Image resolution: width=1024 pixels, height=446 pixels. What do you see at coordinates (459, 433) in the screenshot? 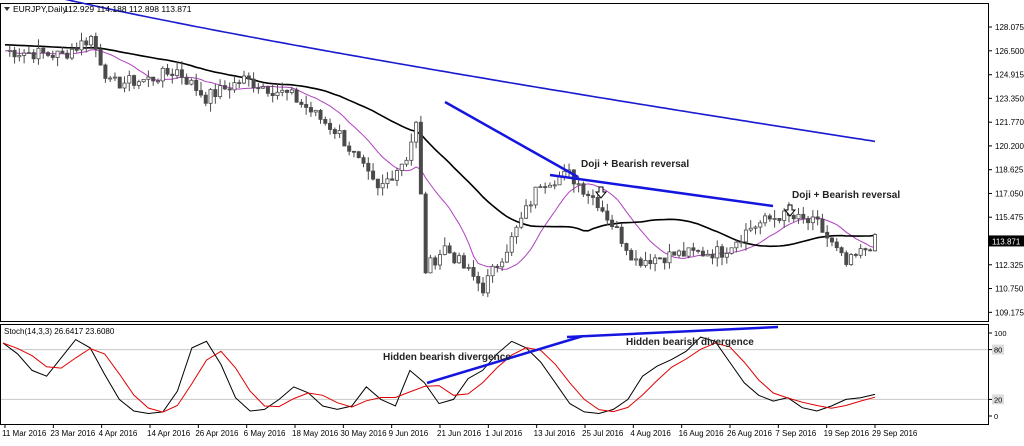
I see `date-tick-label: 21 Jun 2016` at bounding box center [459, 433].